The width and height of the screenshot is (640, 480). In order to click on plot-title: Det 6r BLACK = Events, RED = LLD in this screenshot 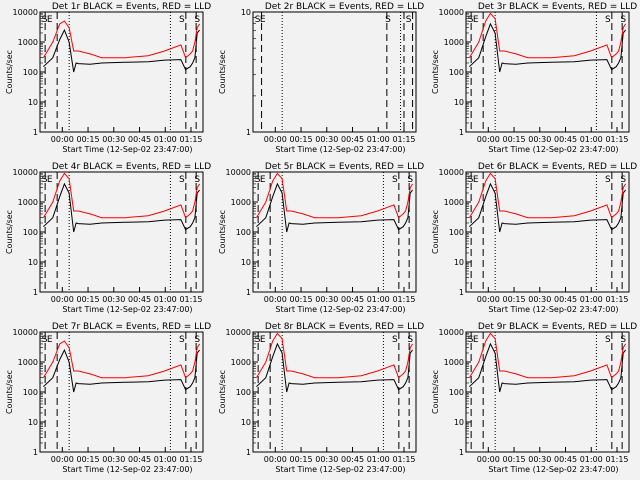, I will do `click(557, 167)`.